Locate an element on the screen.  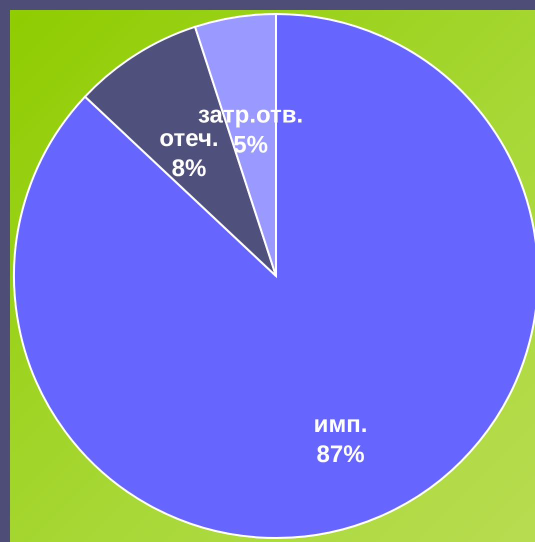
data-label: 8% is located at coordinates (189, 168).